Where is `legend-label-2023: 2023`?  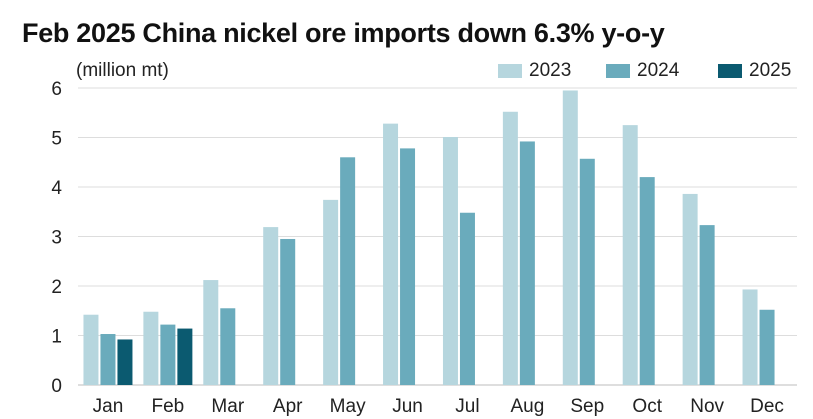
legend-label-2023: 2023 is located at coordinates (550, 70).